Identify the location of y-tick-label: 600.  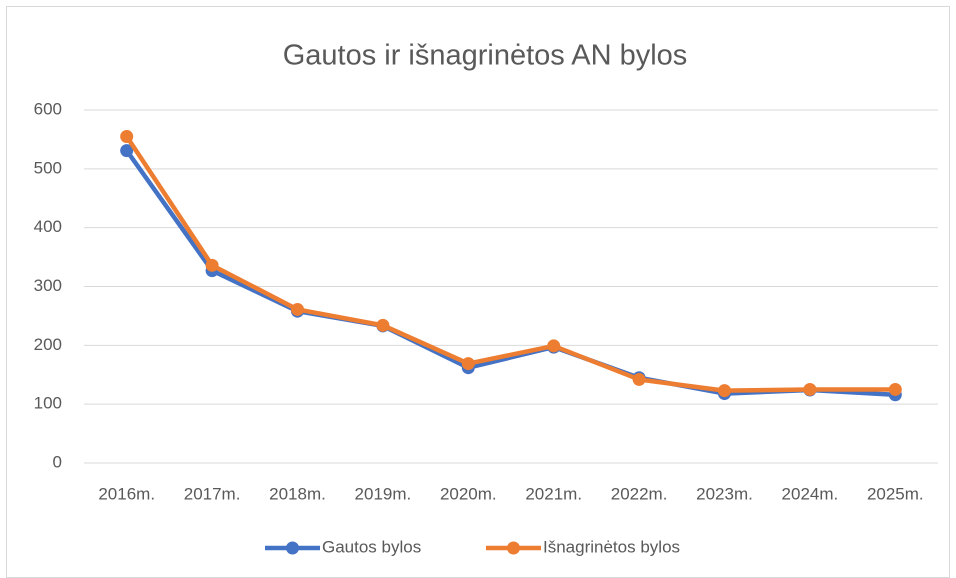
(48, 108).